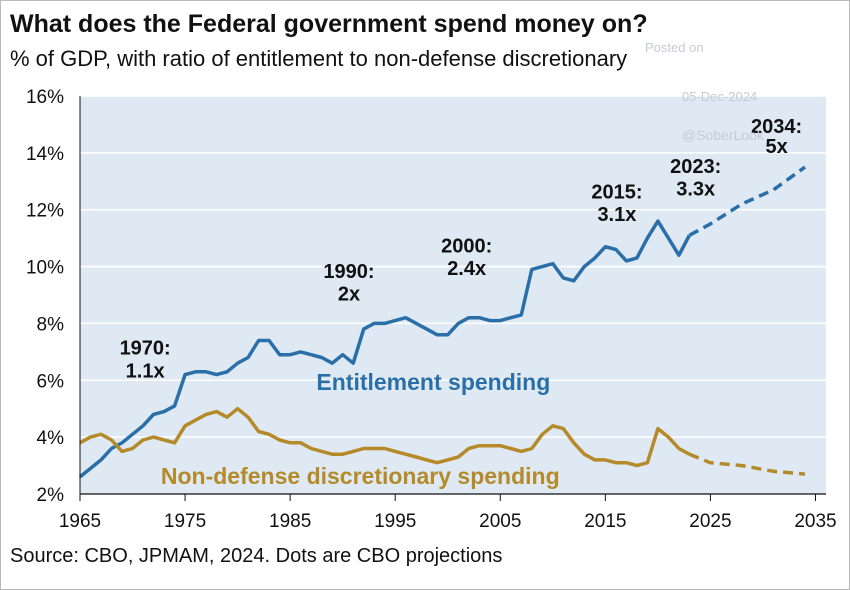 The image size is (850, 590). What do you see at coordinates (185, 521) in the screenshot?
I see `x-tick-label-1975: 1975` at bounding box center [185, 521].